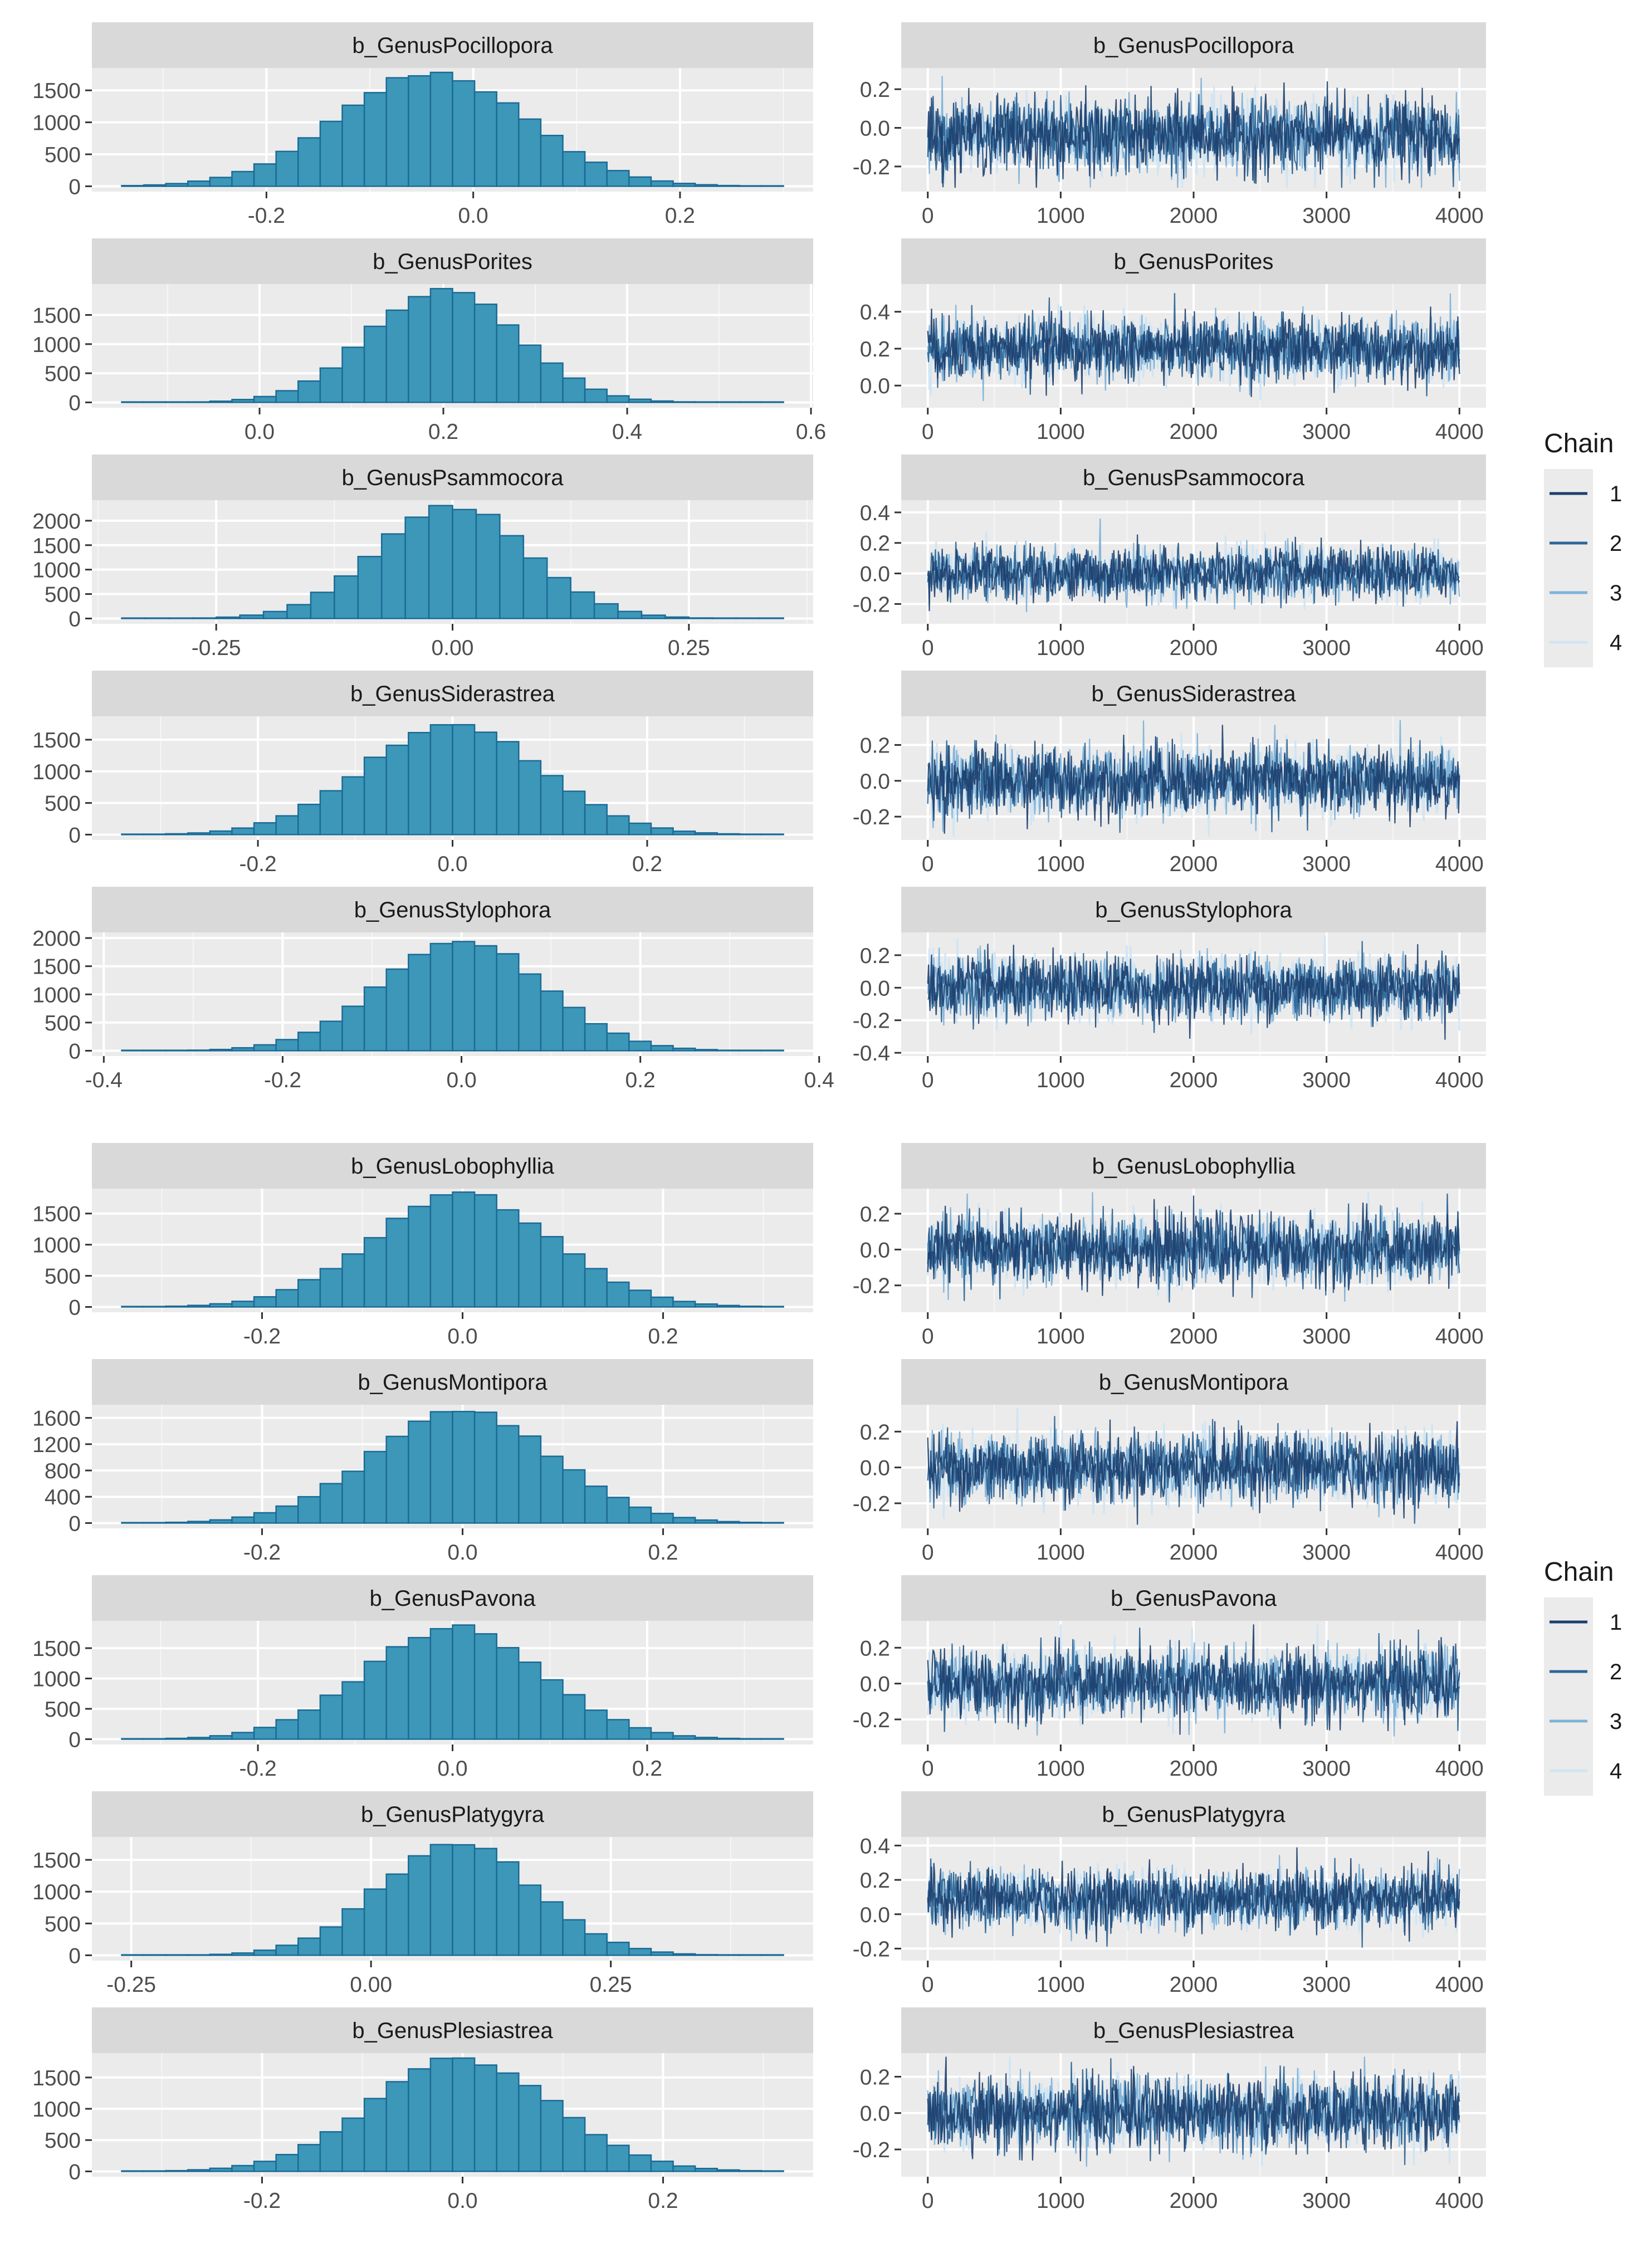  I want to click on trace-6-y-tick-label: 0.2, so click(875, 1214).